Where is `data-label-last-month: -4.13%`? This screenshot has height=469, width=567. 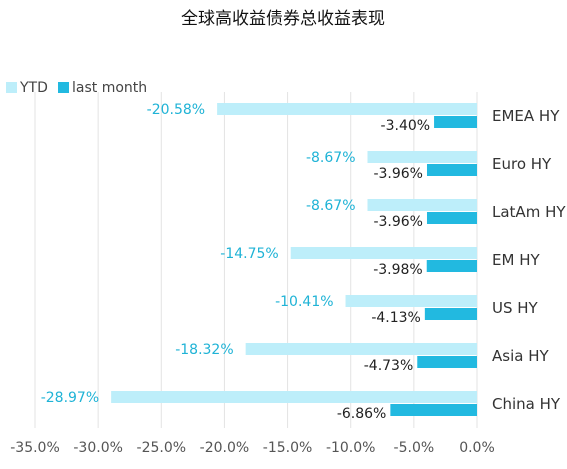
data-label-last-month: -4.13% is located at coordinates (396, 318).